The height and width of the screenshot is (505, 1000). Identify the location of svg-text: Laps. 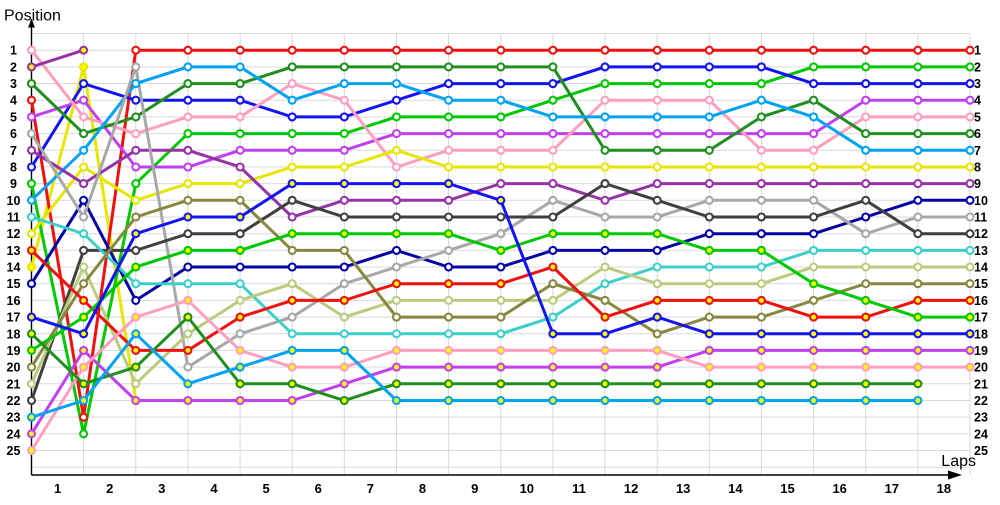
(958, 461).